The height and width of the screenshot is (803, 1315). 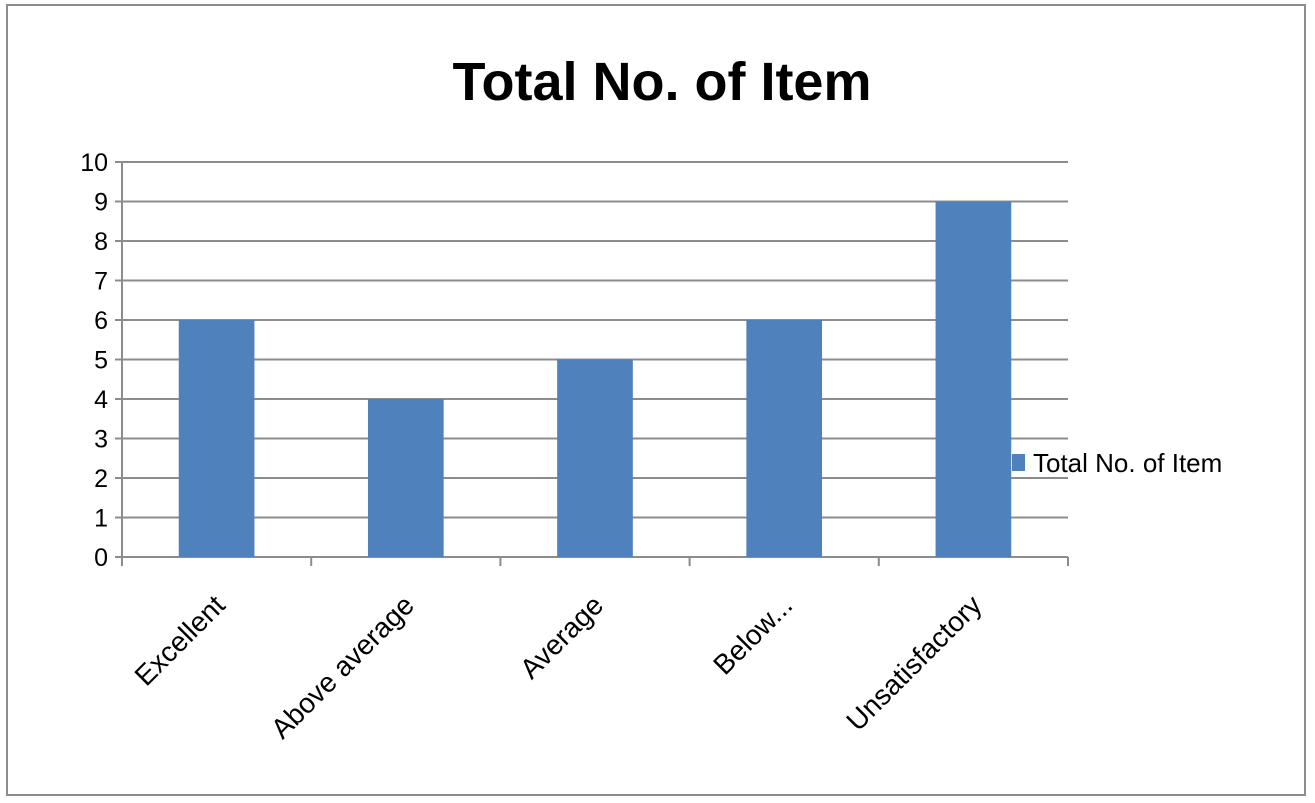 What do you see at coordinates (101, 400) in the screenshot?
I see `y-tick-label: 4` at bounding box center [101, 400].